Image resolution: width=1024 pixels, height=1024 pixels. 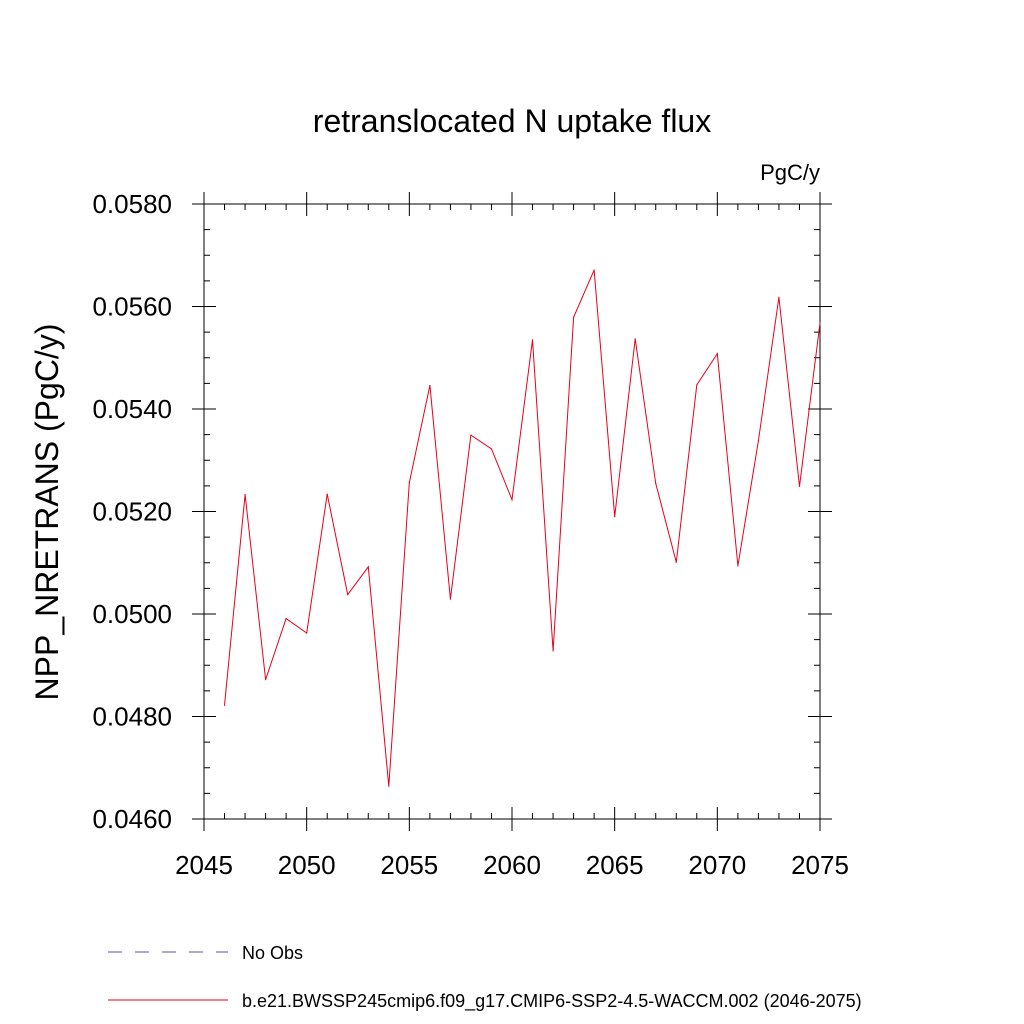 I want to click on x-tick-label: 2045, so click(x=204, y=865).